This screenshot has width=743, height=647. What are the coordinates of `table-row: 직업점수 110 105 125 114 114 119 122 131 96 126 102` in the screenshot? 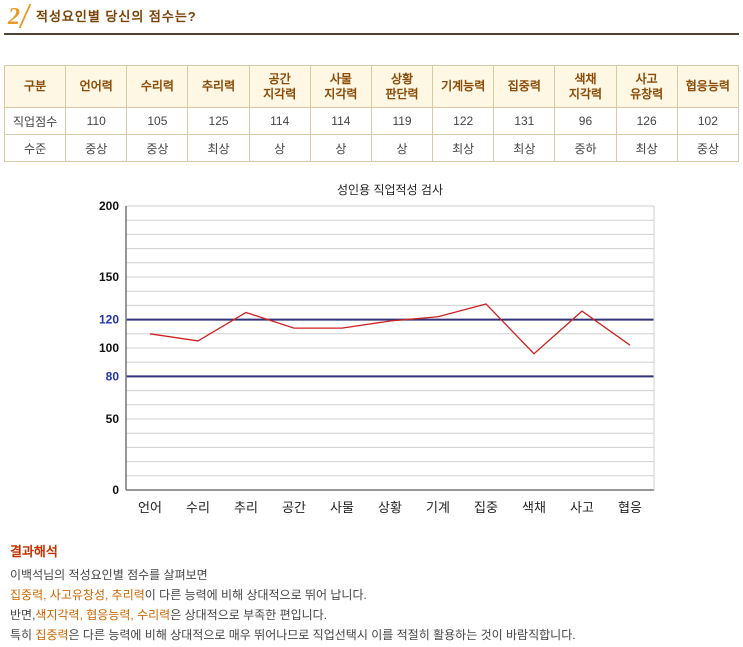 It's located at (371, 121).